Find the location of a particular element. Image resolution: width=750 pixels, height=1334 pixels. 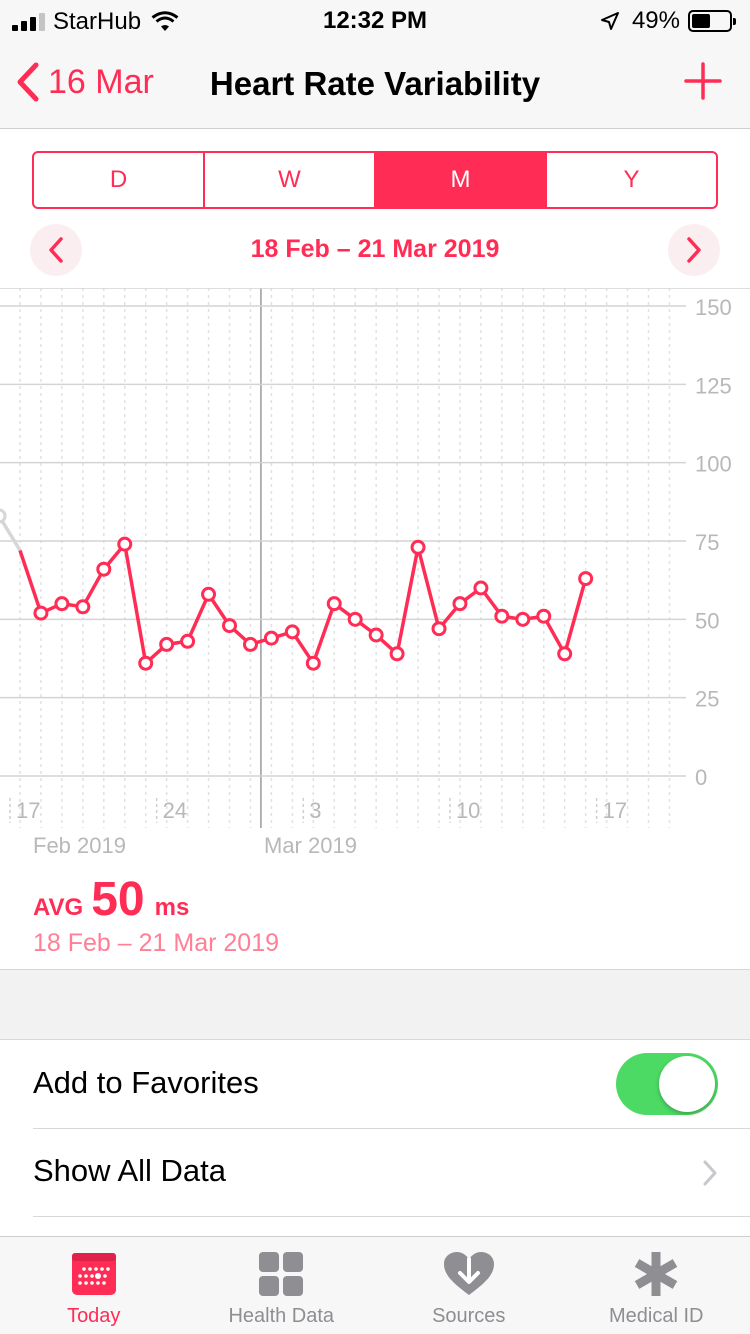

cellular-signal-icon is located at coordinates (28, 22).